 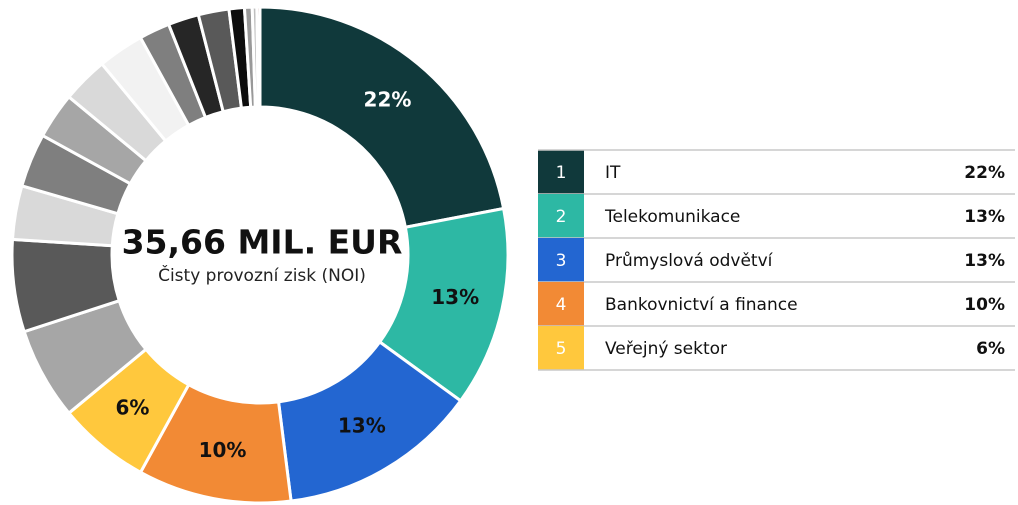 I want to click on legend-label: Telekomunikace, so click(x=672, y=217).